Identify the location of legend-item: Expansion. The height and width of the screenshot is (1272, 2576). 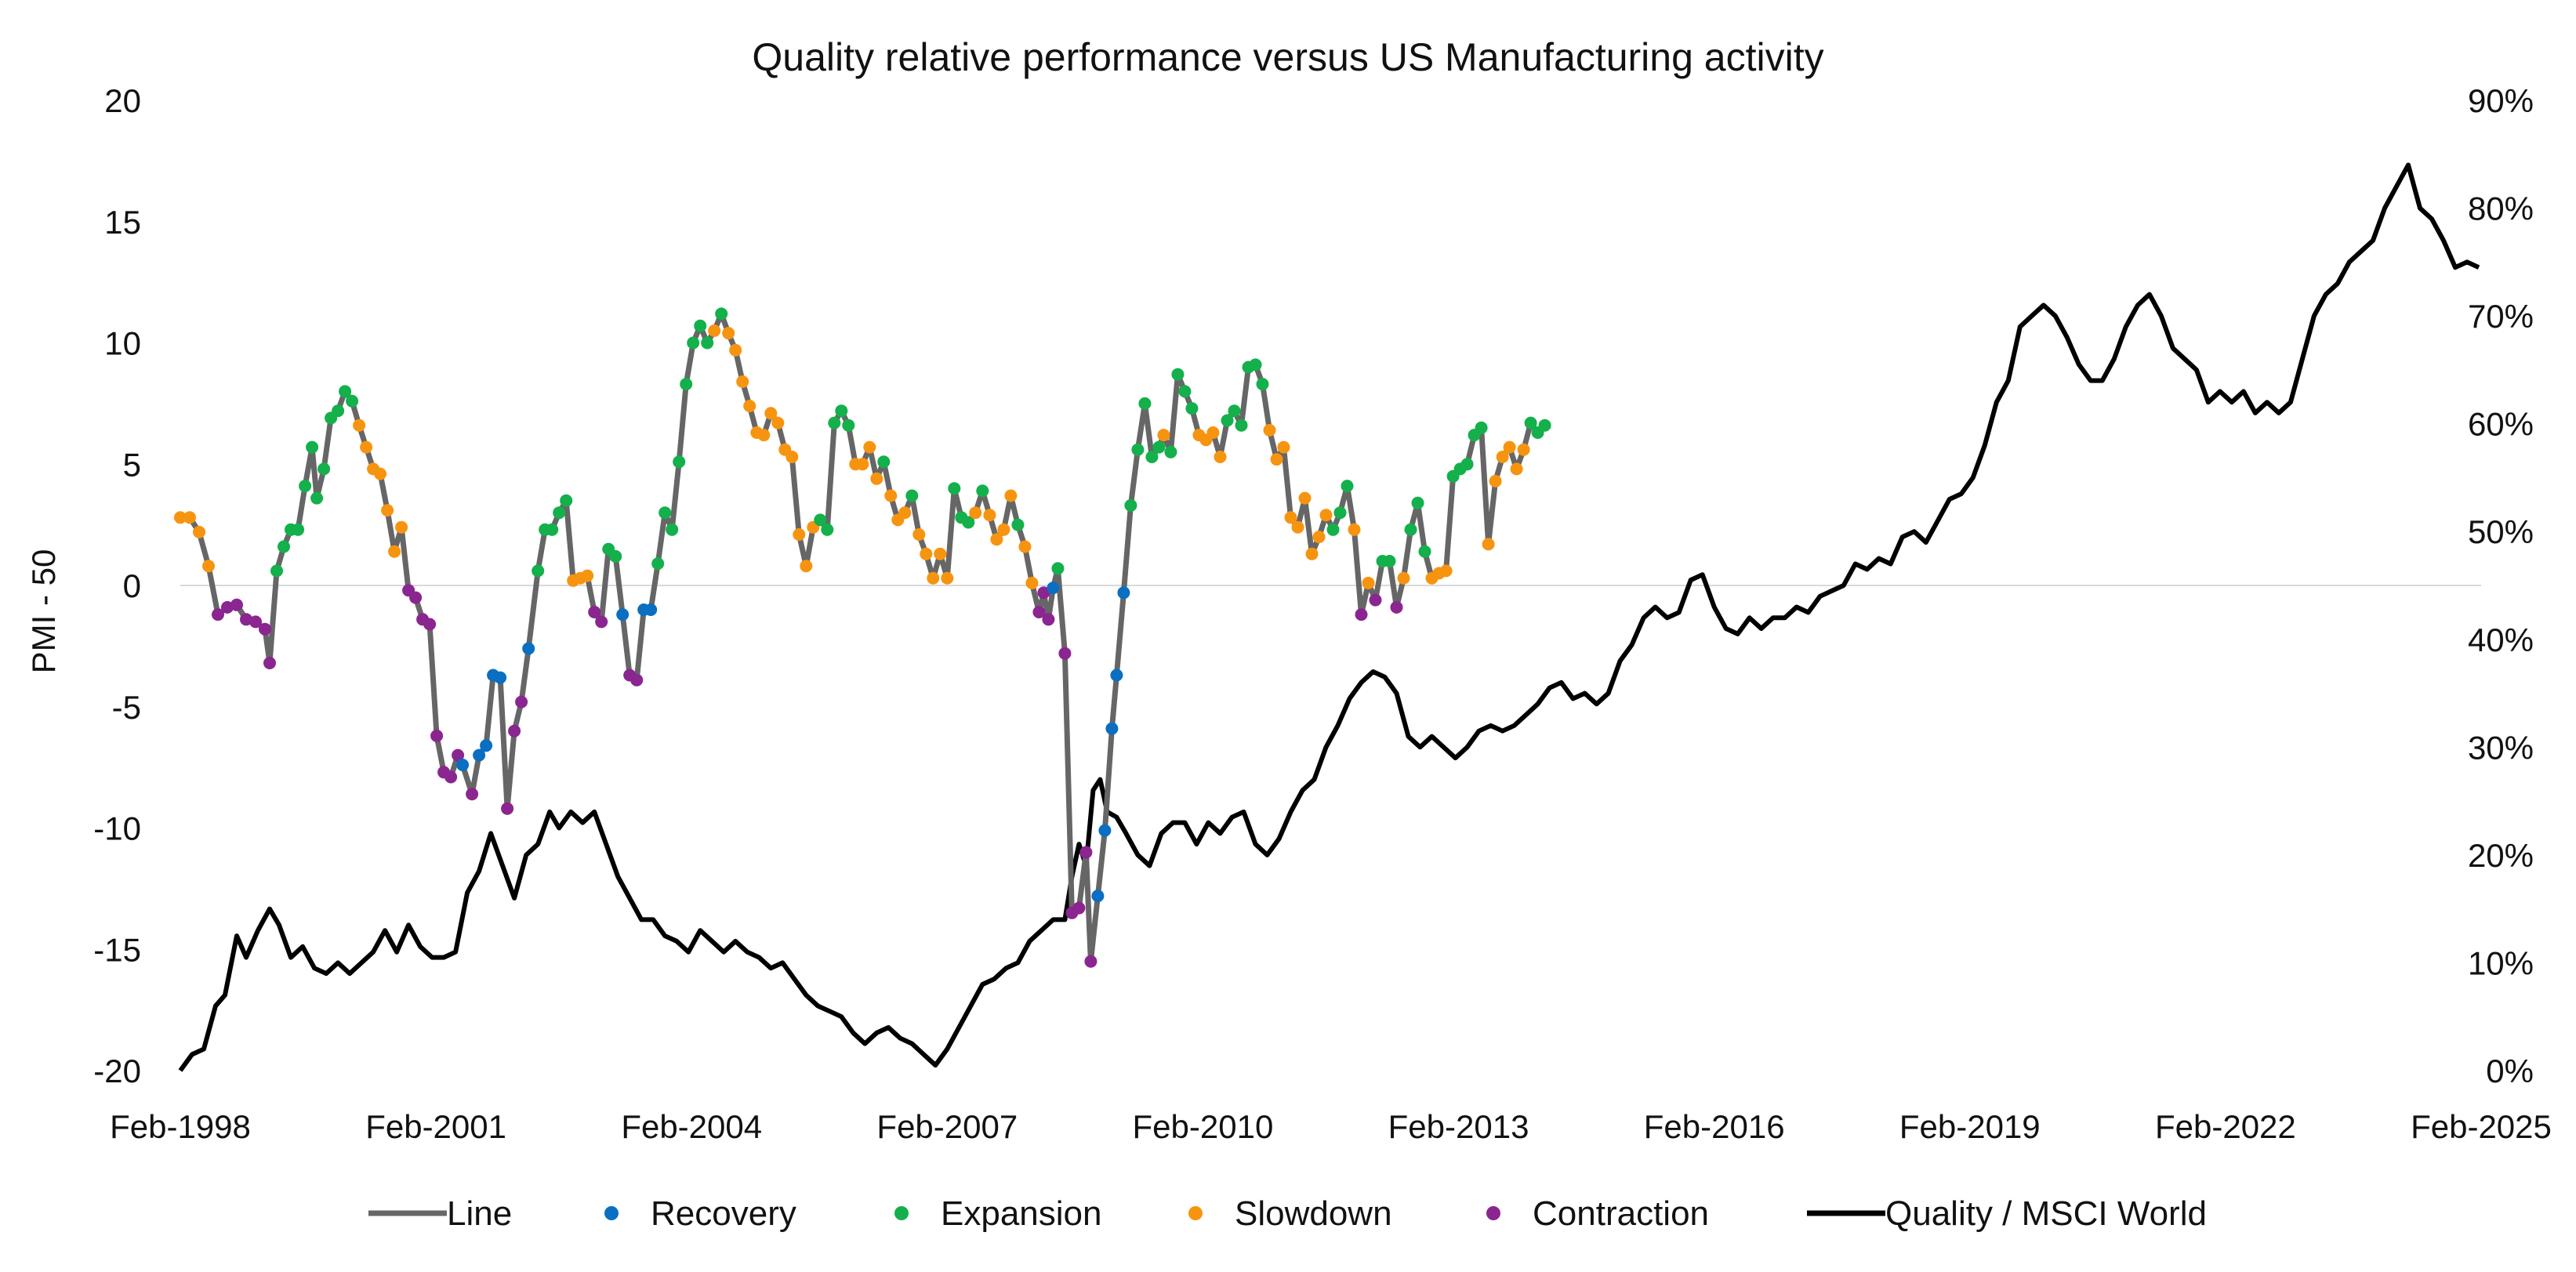
(997, 1213).